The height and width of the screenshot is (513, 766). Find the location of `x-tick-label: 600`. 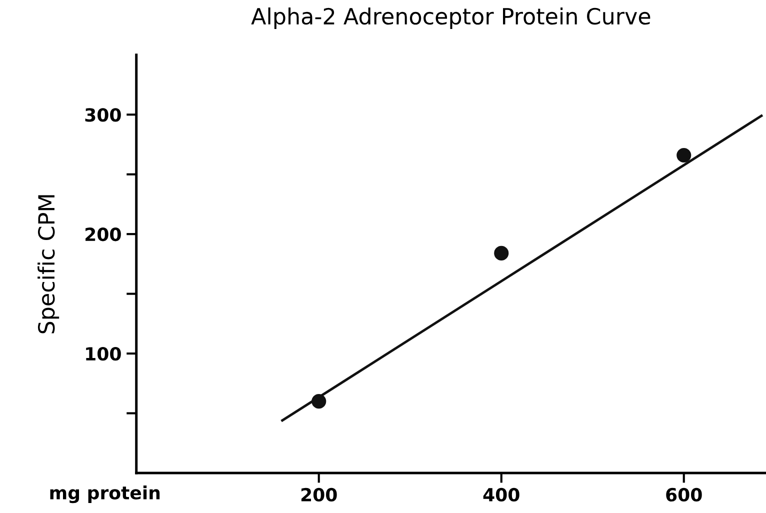

x-tick-label: 600 is located at coordinates (684, 495).